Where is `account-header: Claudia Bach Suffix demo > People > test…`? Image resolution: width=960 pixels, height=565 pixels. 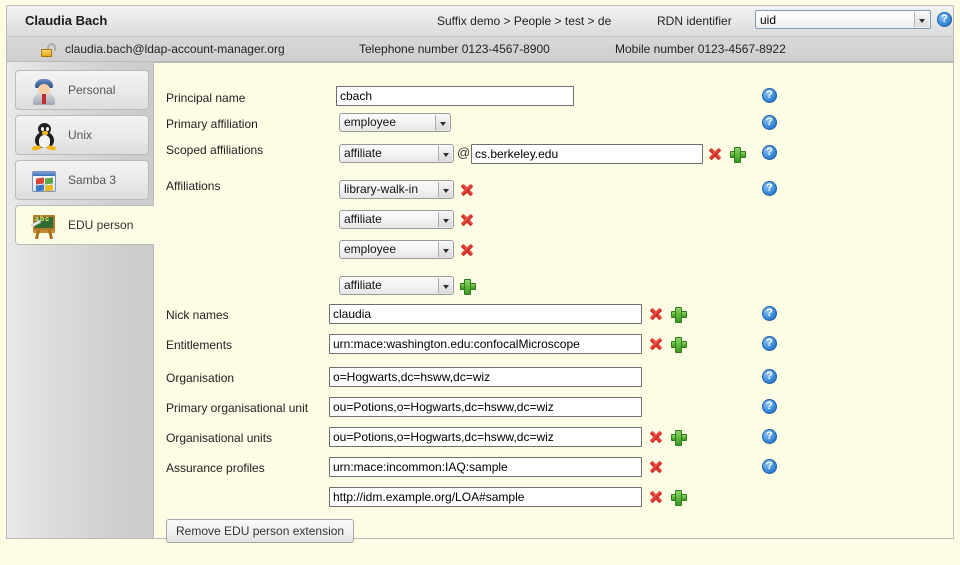
account-header: Claudia Bach Suffix demo > People > test… is located at coordinates (480, 33).